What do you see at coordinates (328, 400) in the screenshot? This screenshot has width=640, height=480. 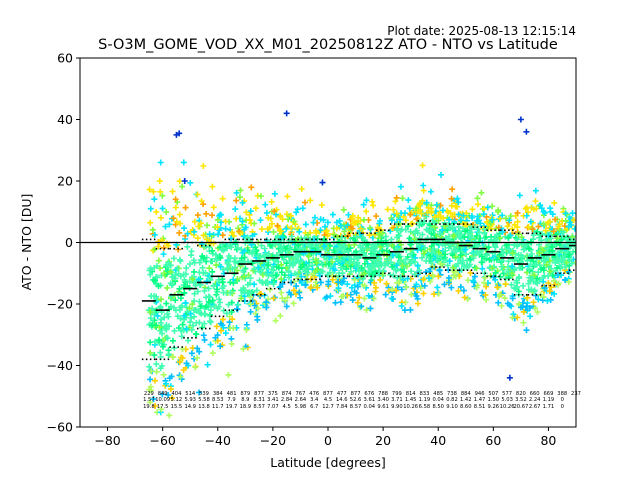 I see `bin-stat-label: 4.5` at bounding box center [328, 400].